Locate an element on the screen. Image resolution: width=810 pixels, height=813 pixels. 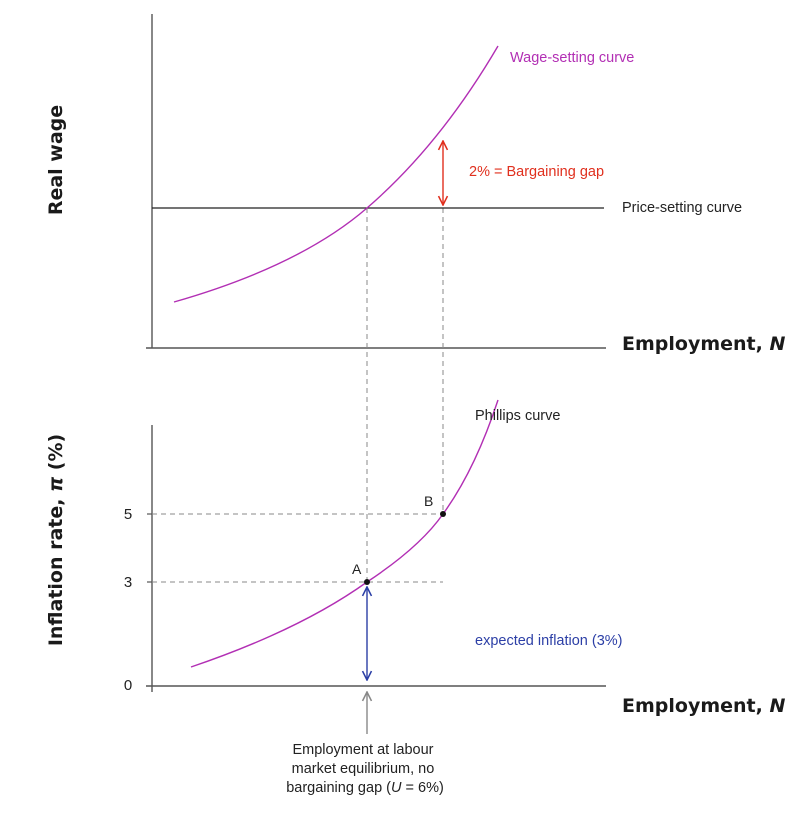
point-a is located at coordinates (367, 582).